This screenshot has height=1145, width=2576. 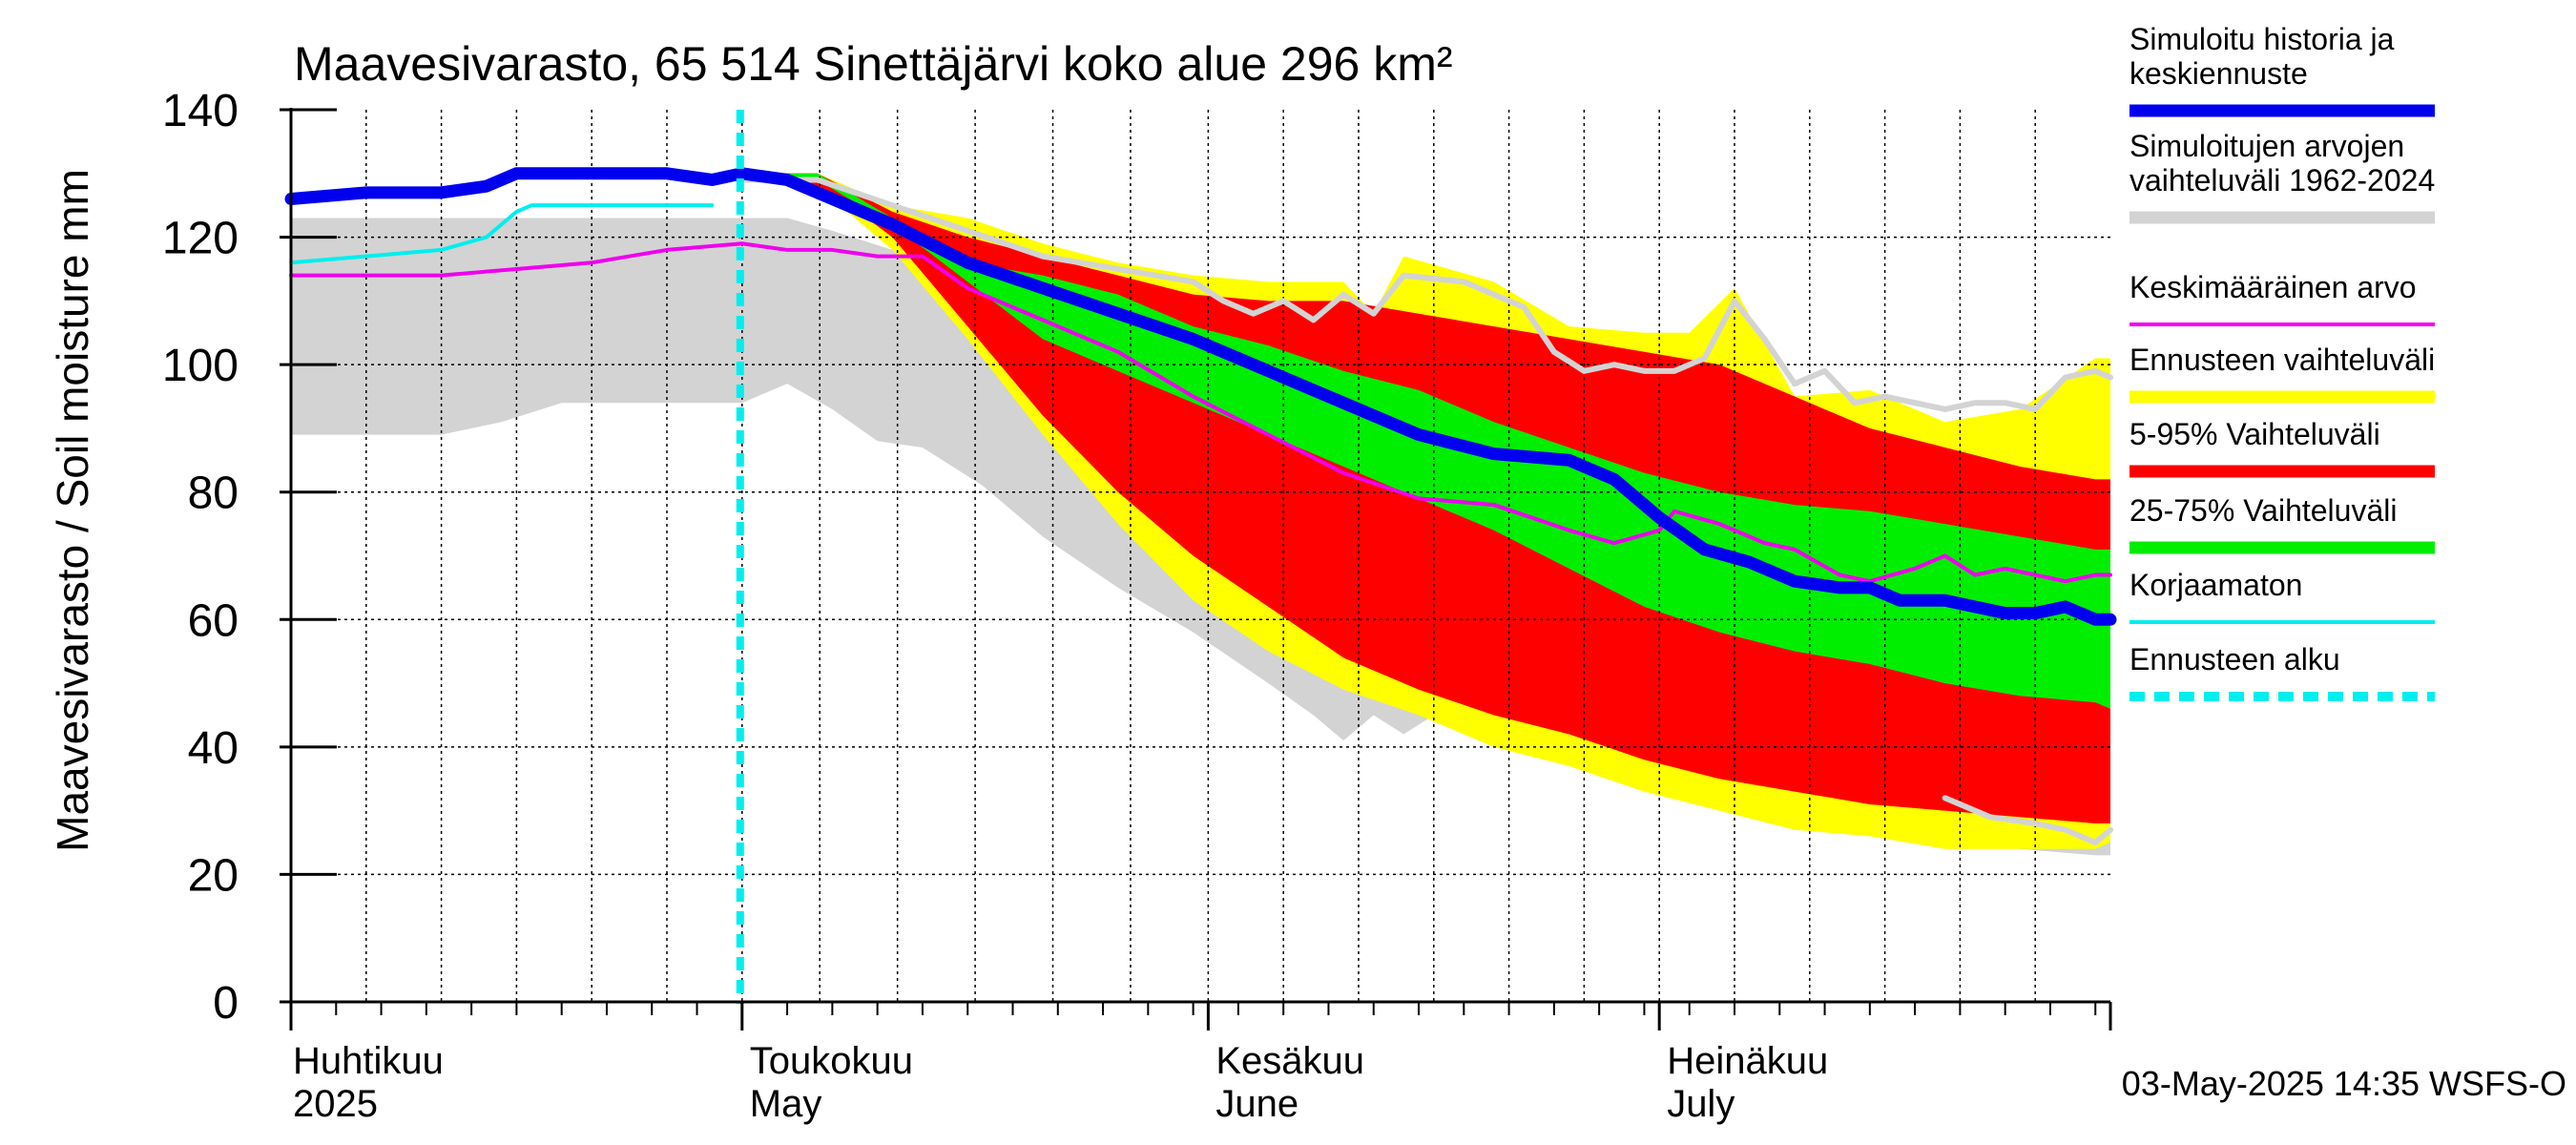 I want to click on uncorrected-line, so click(x=502, y=234).